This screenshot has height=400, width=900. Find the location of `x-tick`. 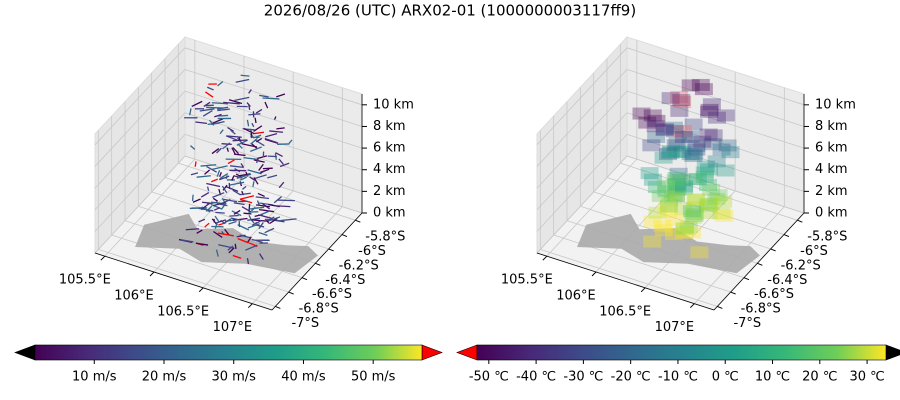

x-tick is located at coordinates (594, 274).